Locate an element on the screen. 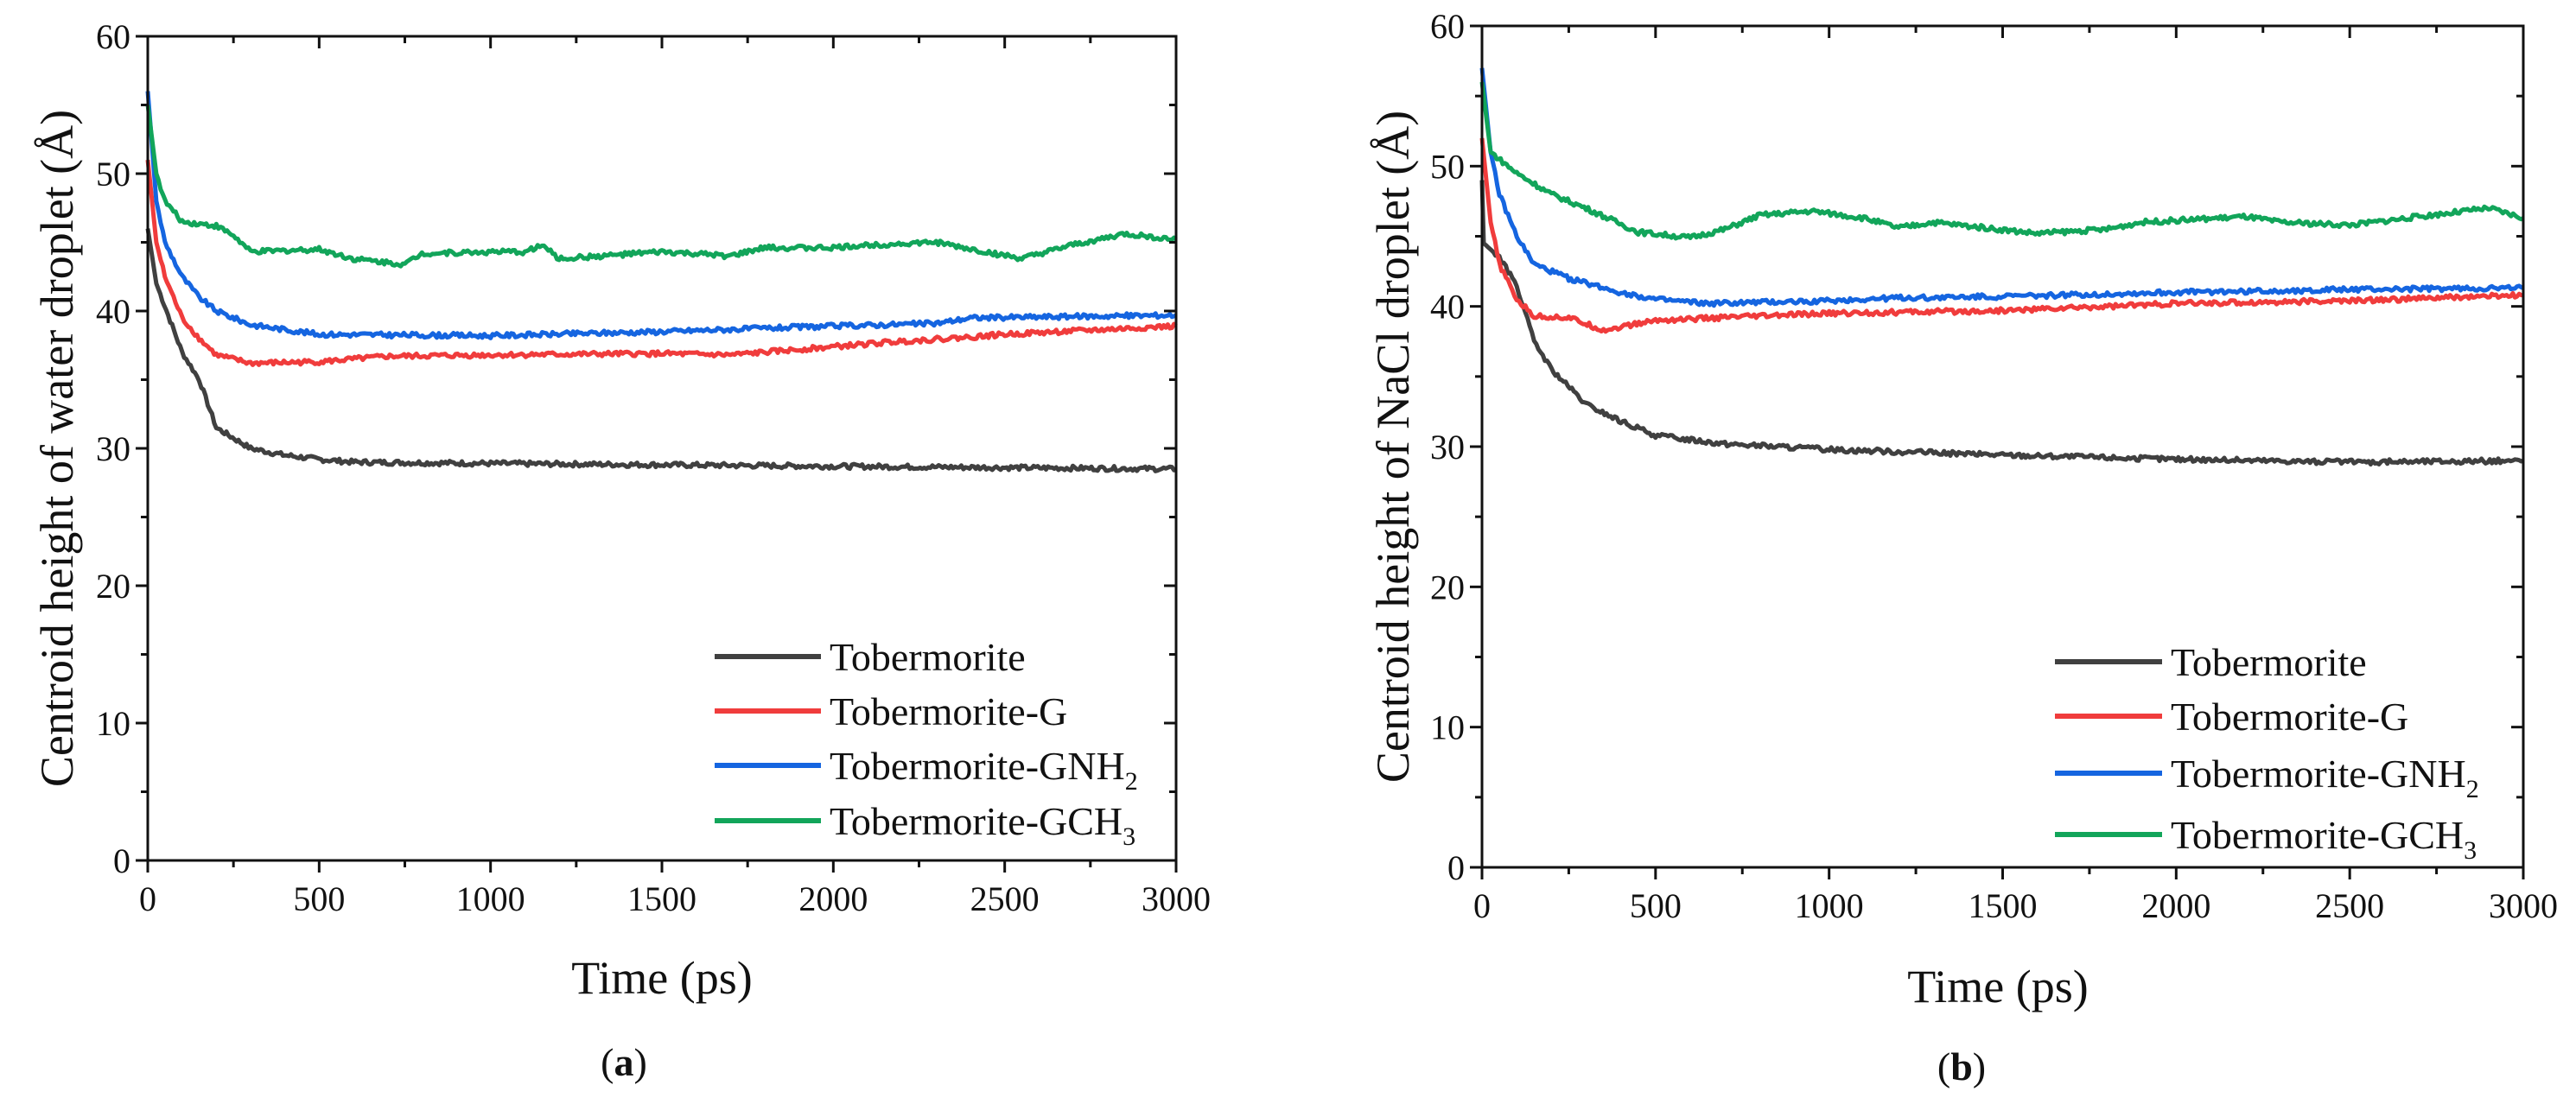 The height and width of the screenshot is (1098, 2576). panel-label-letter: b is located at coordinates (1962, 1066).